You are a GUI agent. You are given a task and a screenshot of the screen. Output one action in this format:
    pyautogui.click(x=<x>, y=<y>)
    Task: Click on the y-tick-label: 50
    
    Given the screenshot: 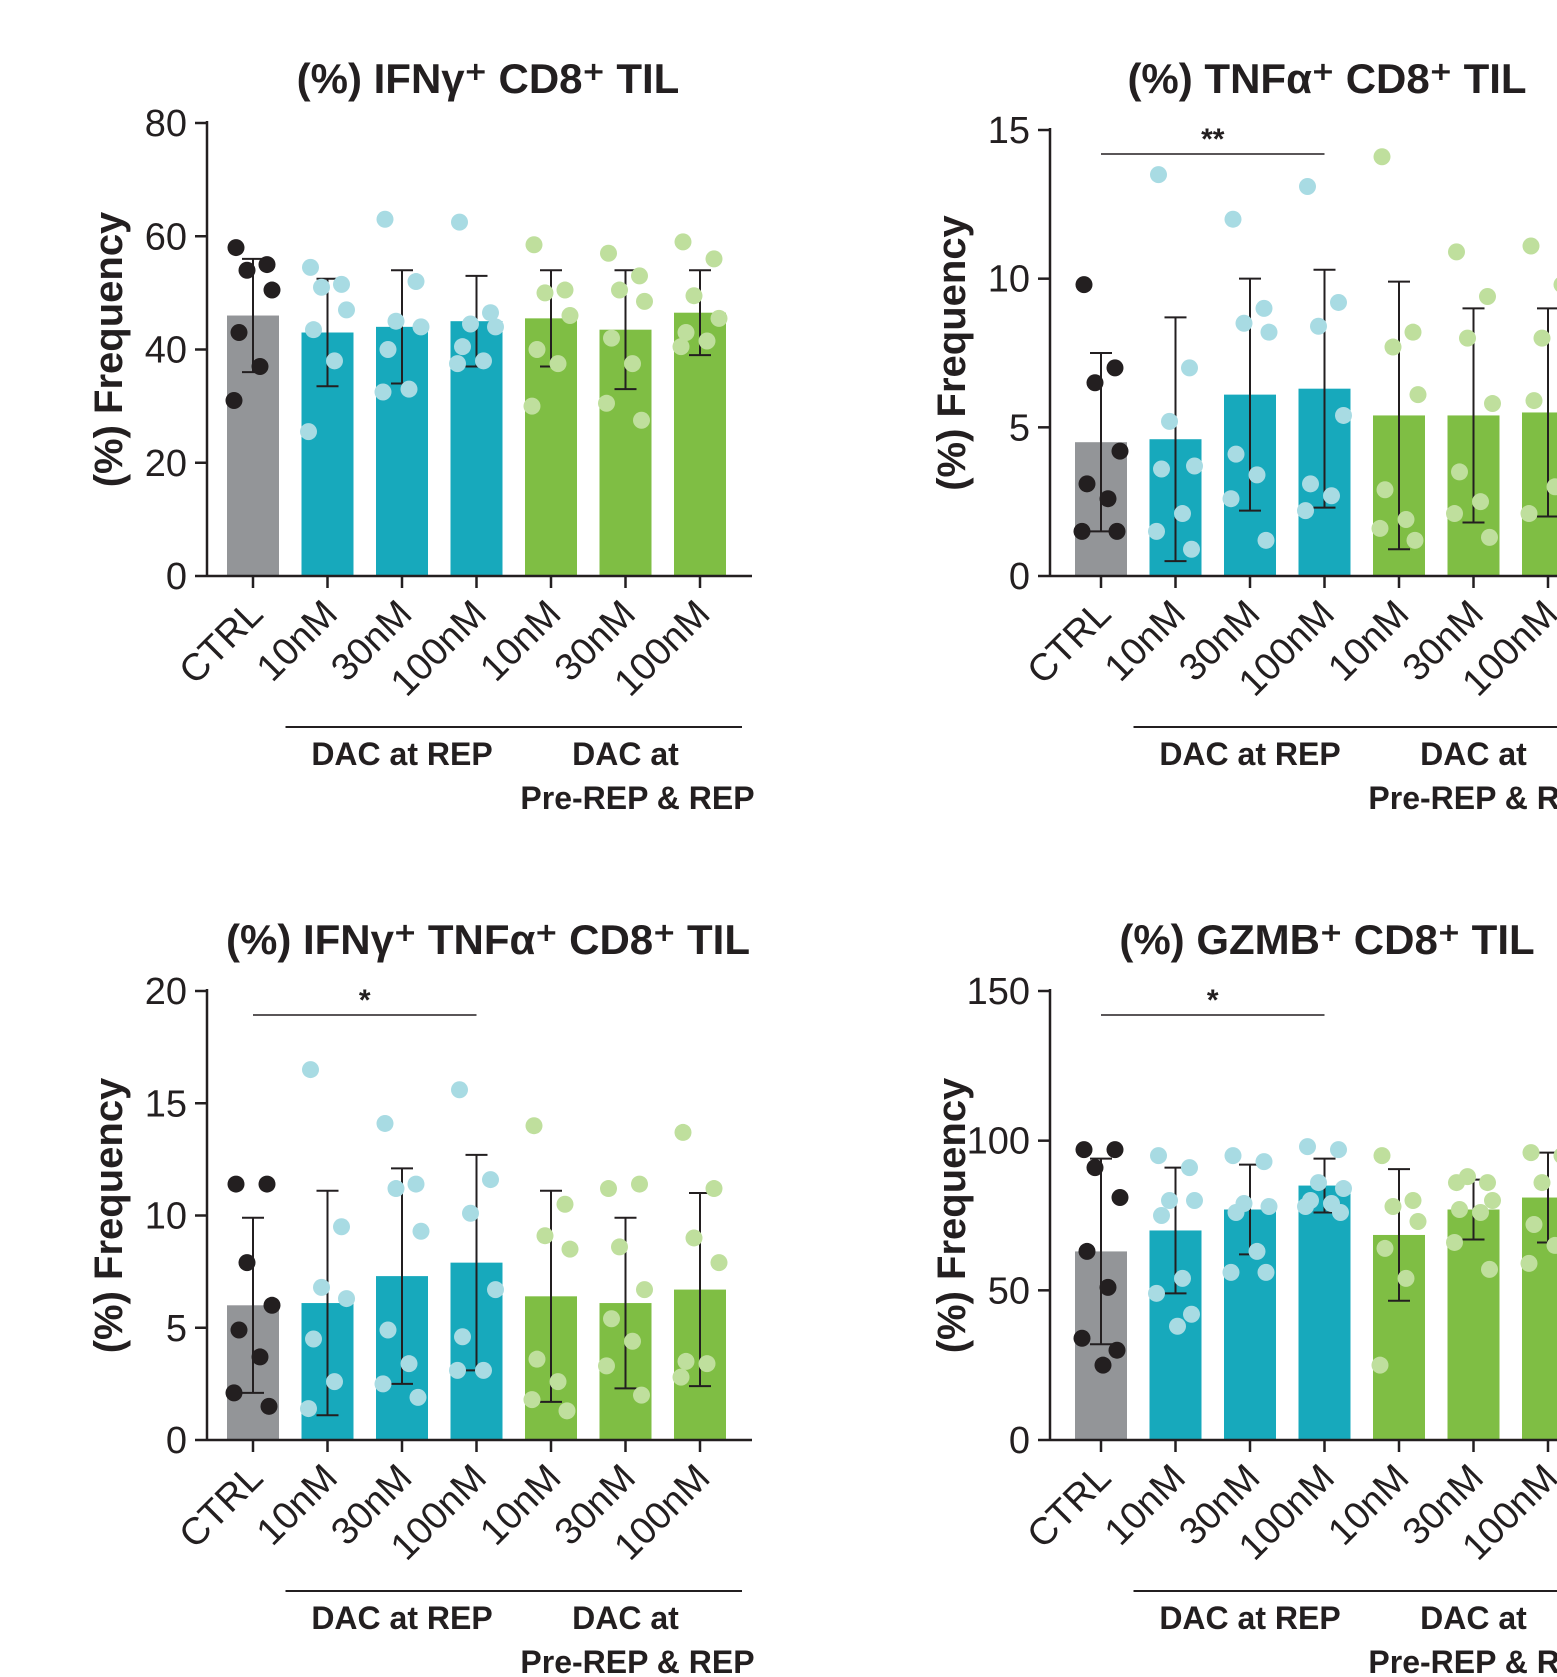 What is the action you would take?
    pyautogui.click(x=1009, y=1291)
    